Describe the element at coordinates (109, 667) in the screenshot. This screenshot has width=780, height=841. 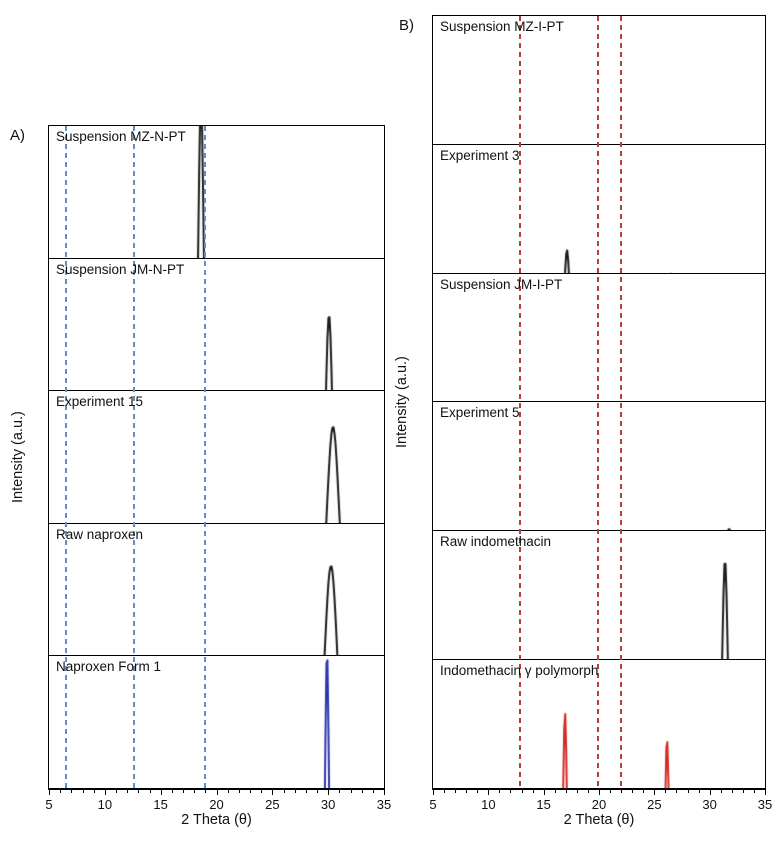
I see `trace-label: Naproxen Form 1` at that location.